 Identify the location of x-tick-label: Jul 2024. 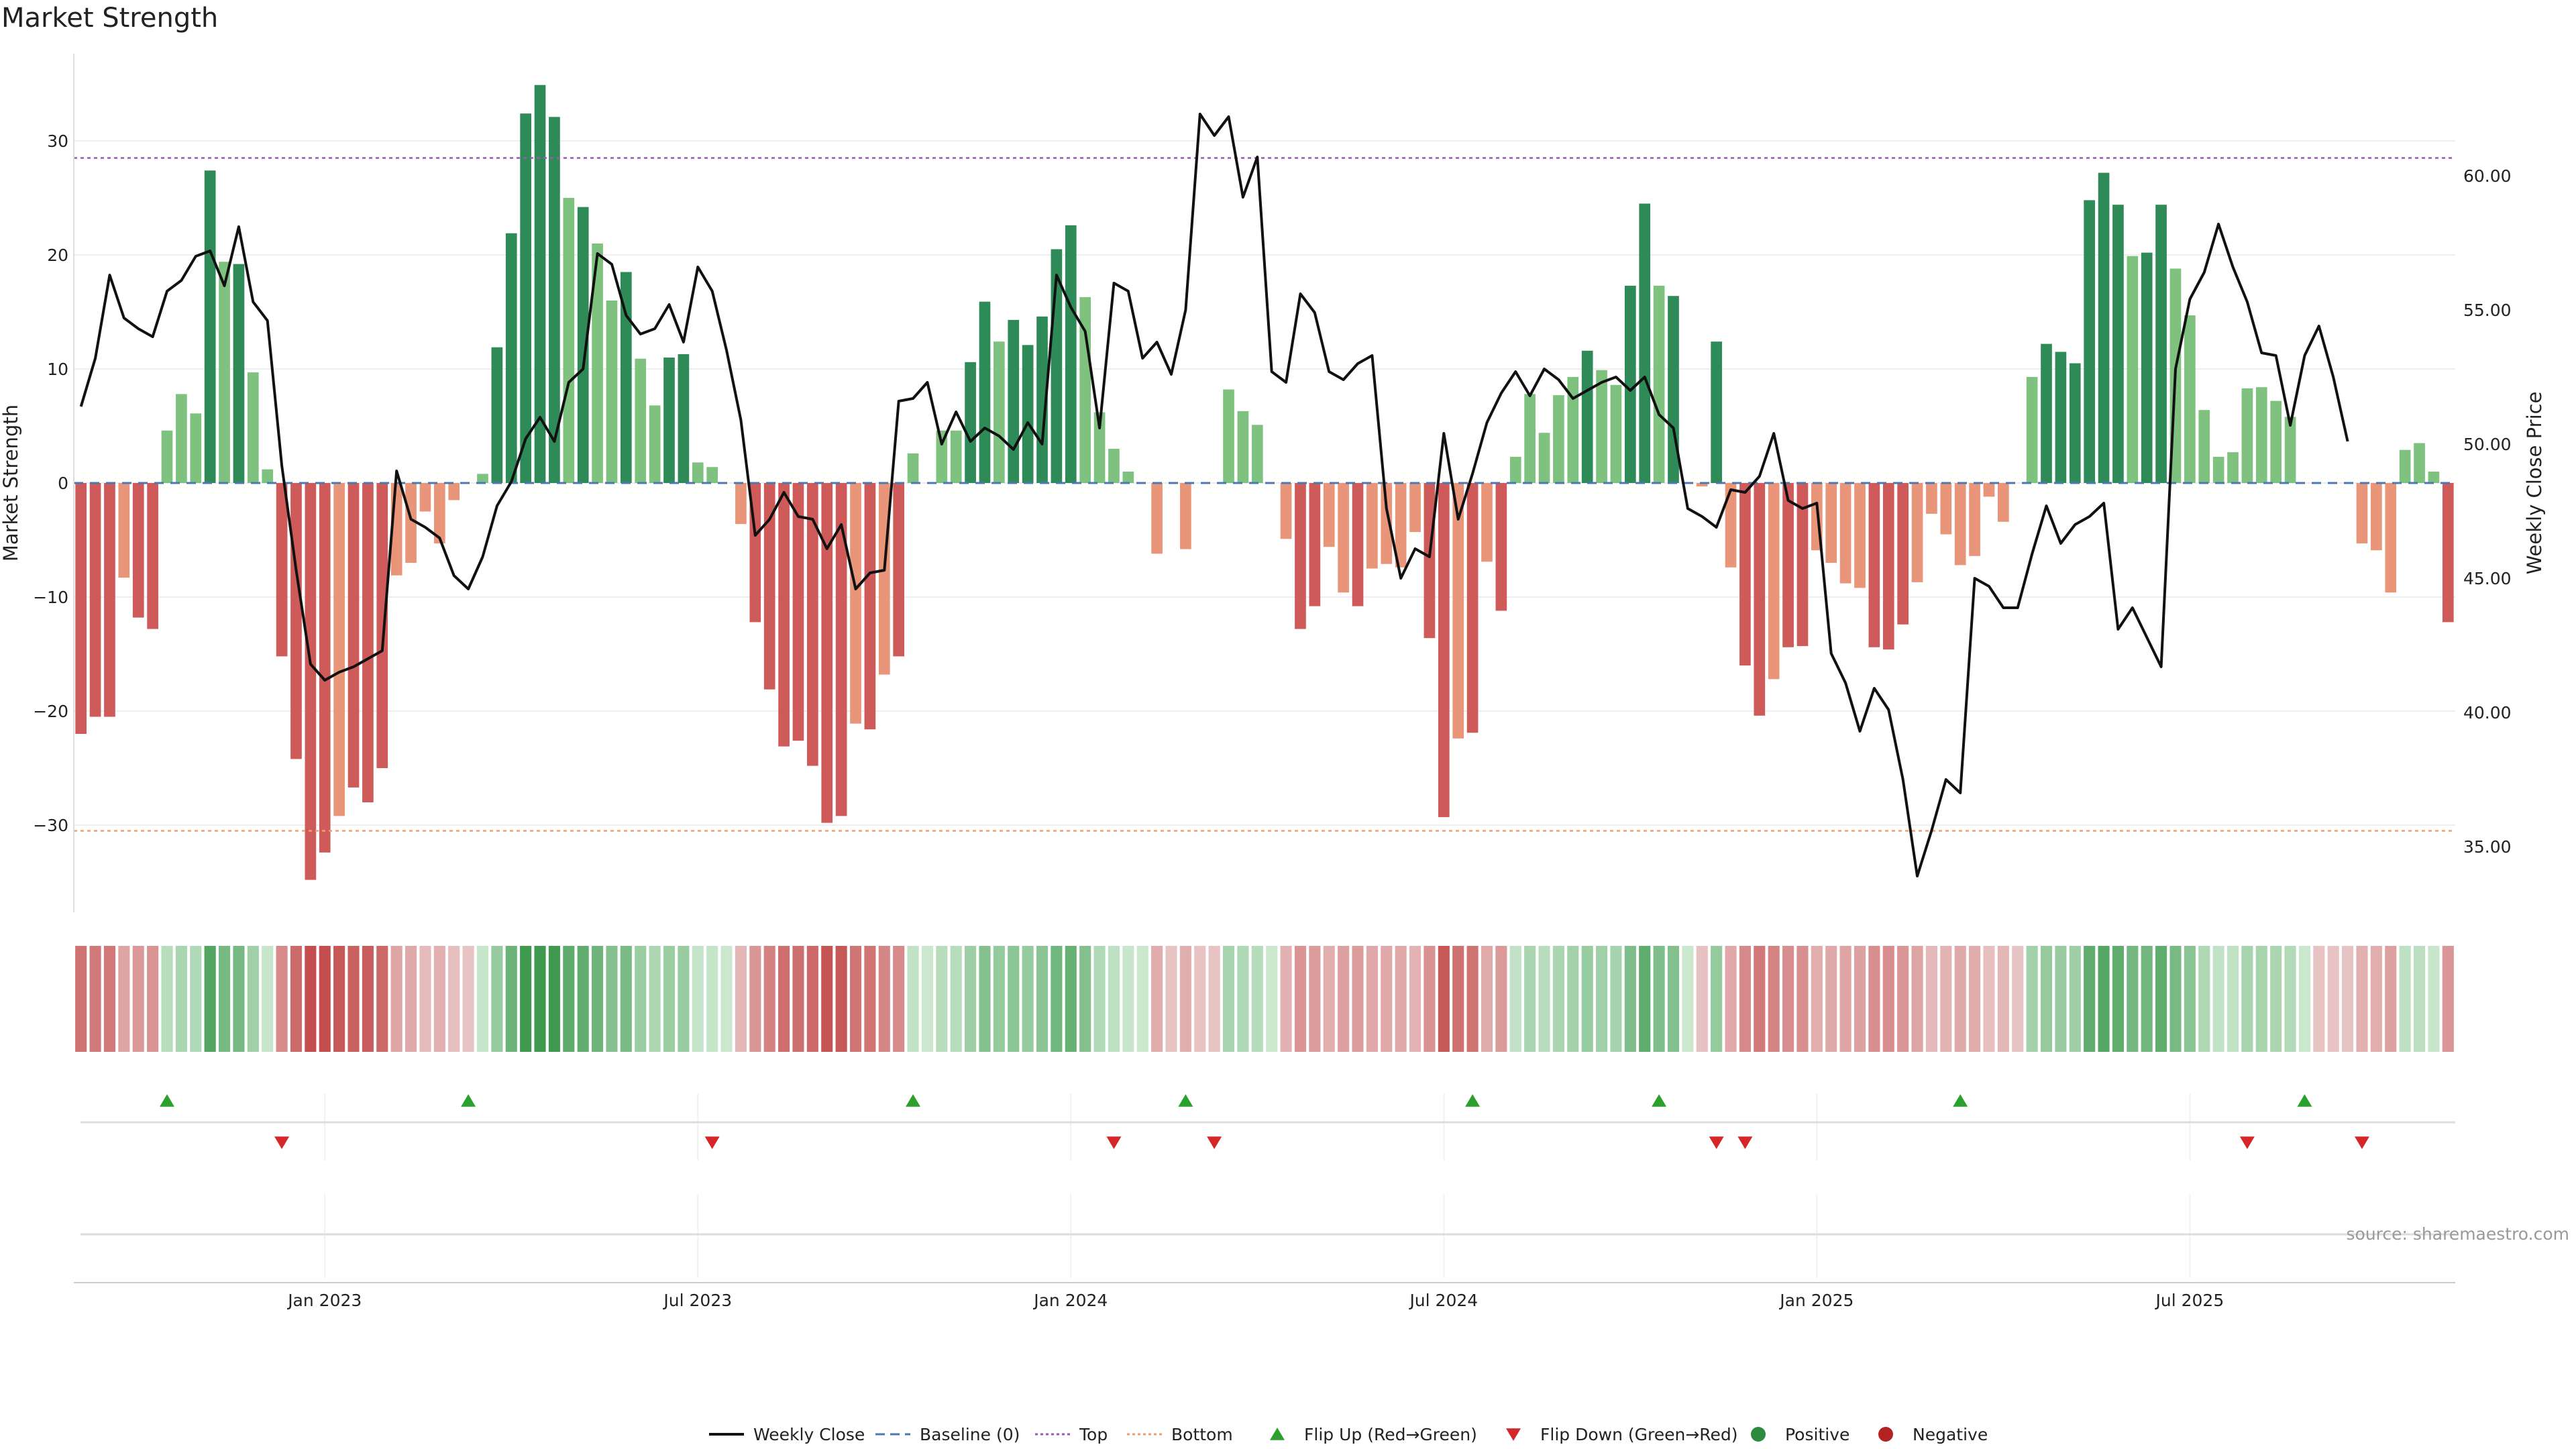
(1443, 1300).